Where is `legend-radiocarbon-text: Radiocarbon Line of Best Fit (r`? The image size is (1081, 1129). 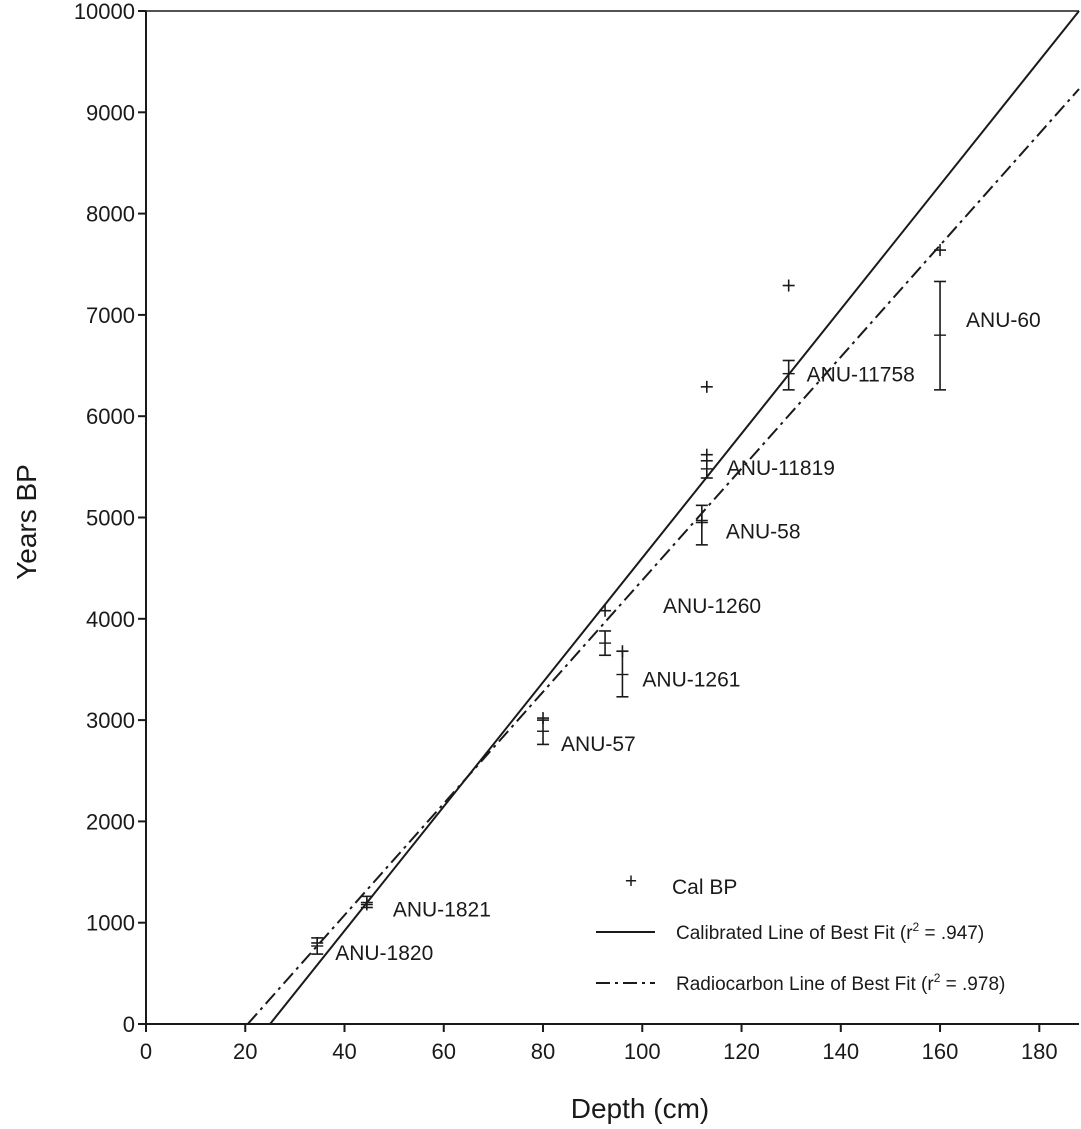
legend-radiocarbon-text: Radiocarbon Line of Best Fit (r is located at coordinates (805, 984).